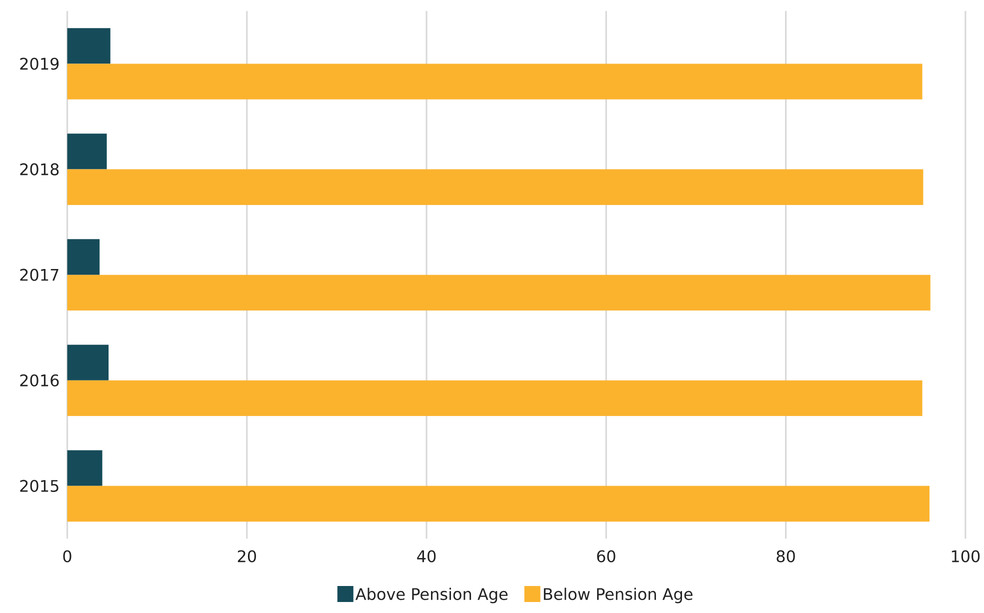 Image resolution: width=984 pixels, height=613 pixels. Describe the element at coordinates (39, 275) in the screenshot. I see `y-tick-label: 2017` at that location.